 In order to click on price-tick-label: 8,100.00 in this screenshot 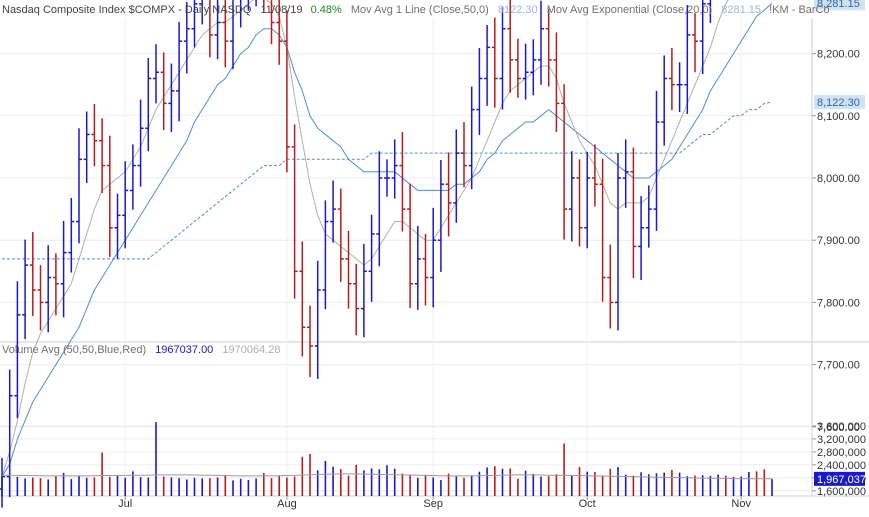, I will do `click(838, 117)`.